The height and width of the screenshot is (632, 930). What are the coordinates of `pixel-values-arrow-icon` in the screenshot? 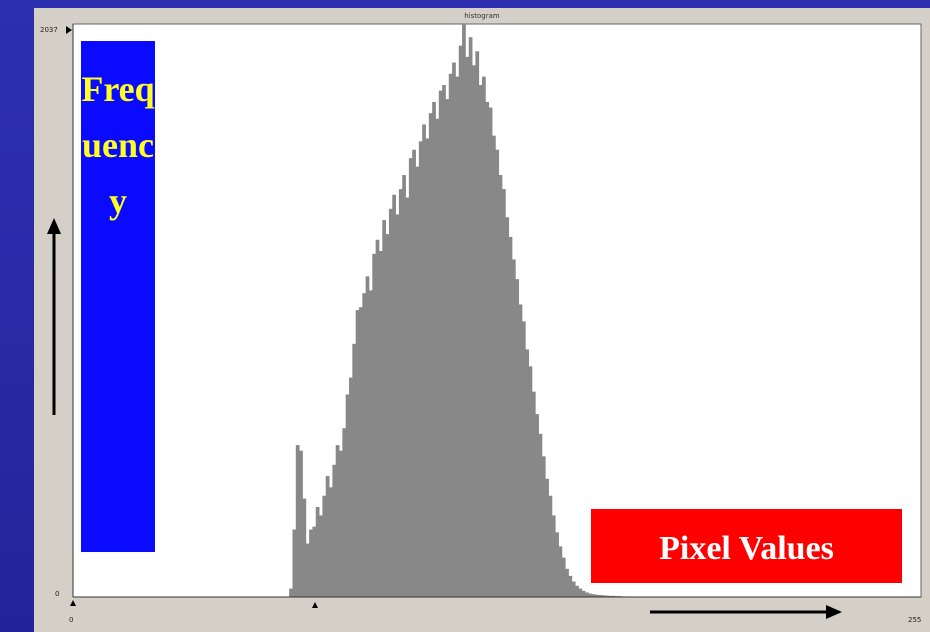 It's located at (746, 612).